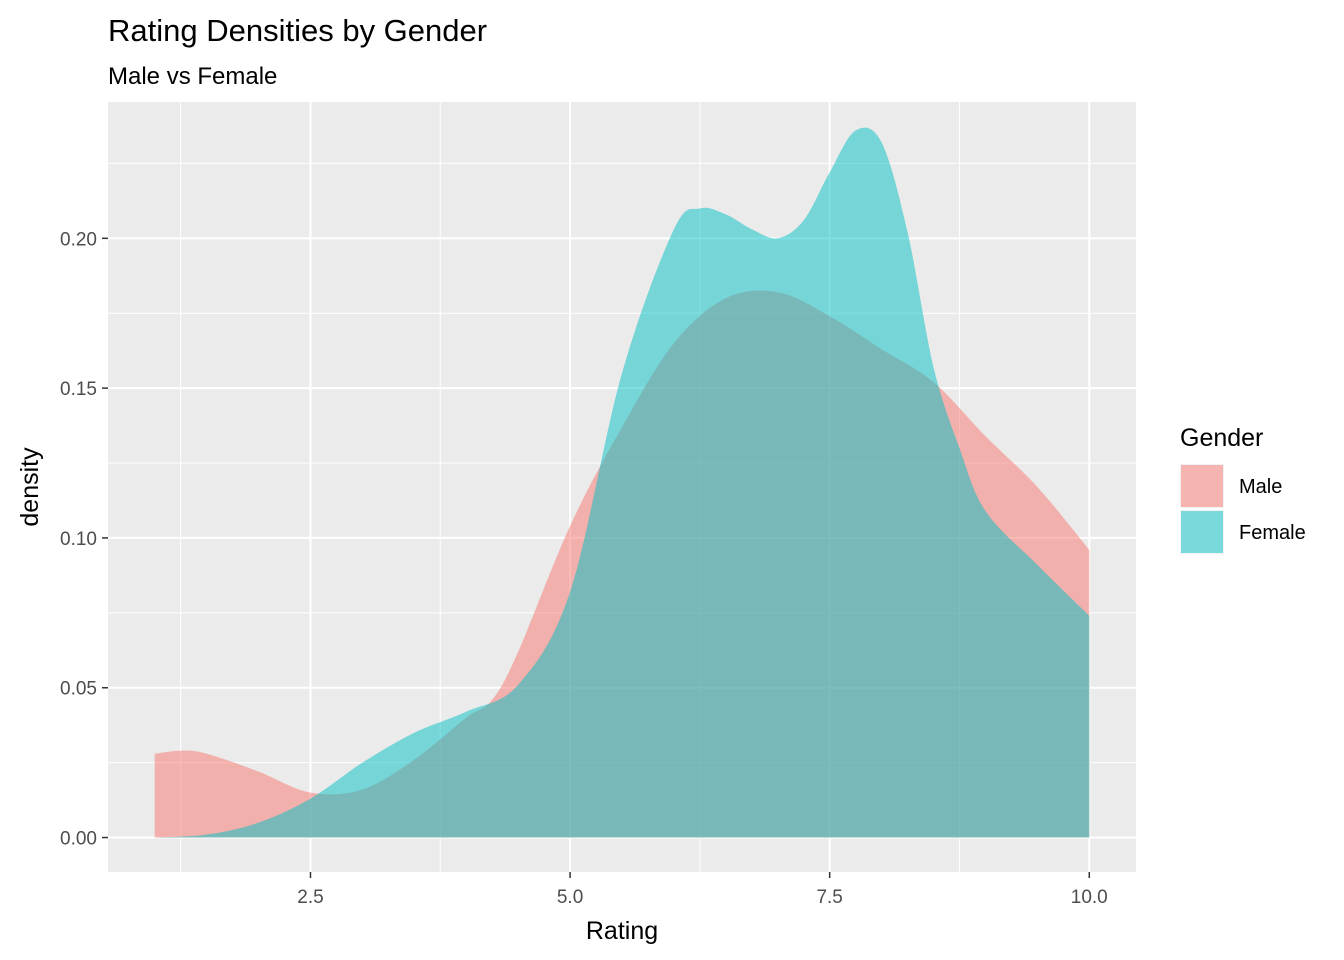 This screenshot has width=1344, height=960. What do you see at coordinates (1089, 897) in the screenshot?
I see `x-tick-label: 10.0` at bounding box center [1089, 897].